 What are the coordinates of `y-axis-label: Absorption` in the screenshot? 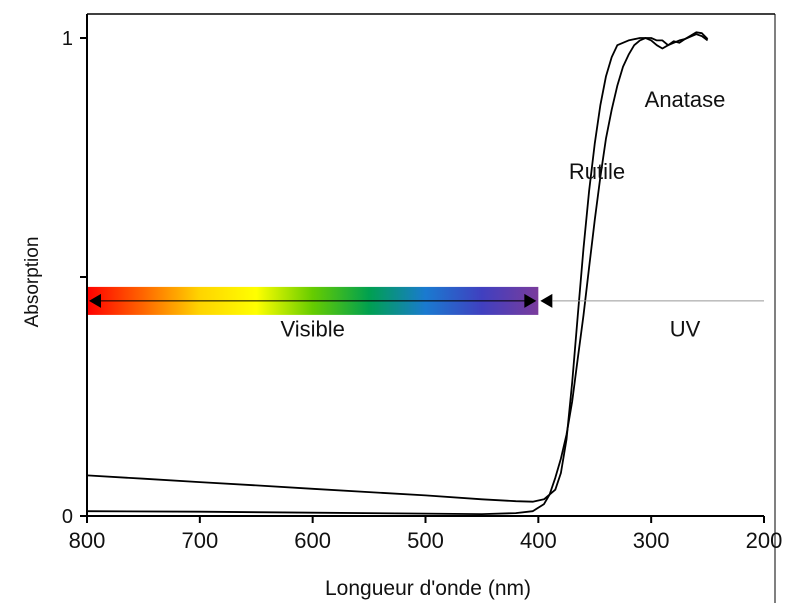 It's located at (32, 282).